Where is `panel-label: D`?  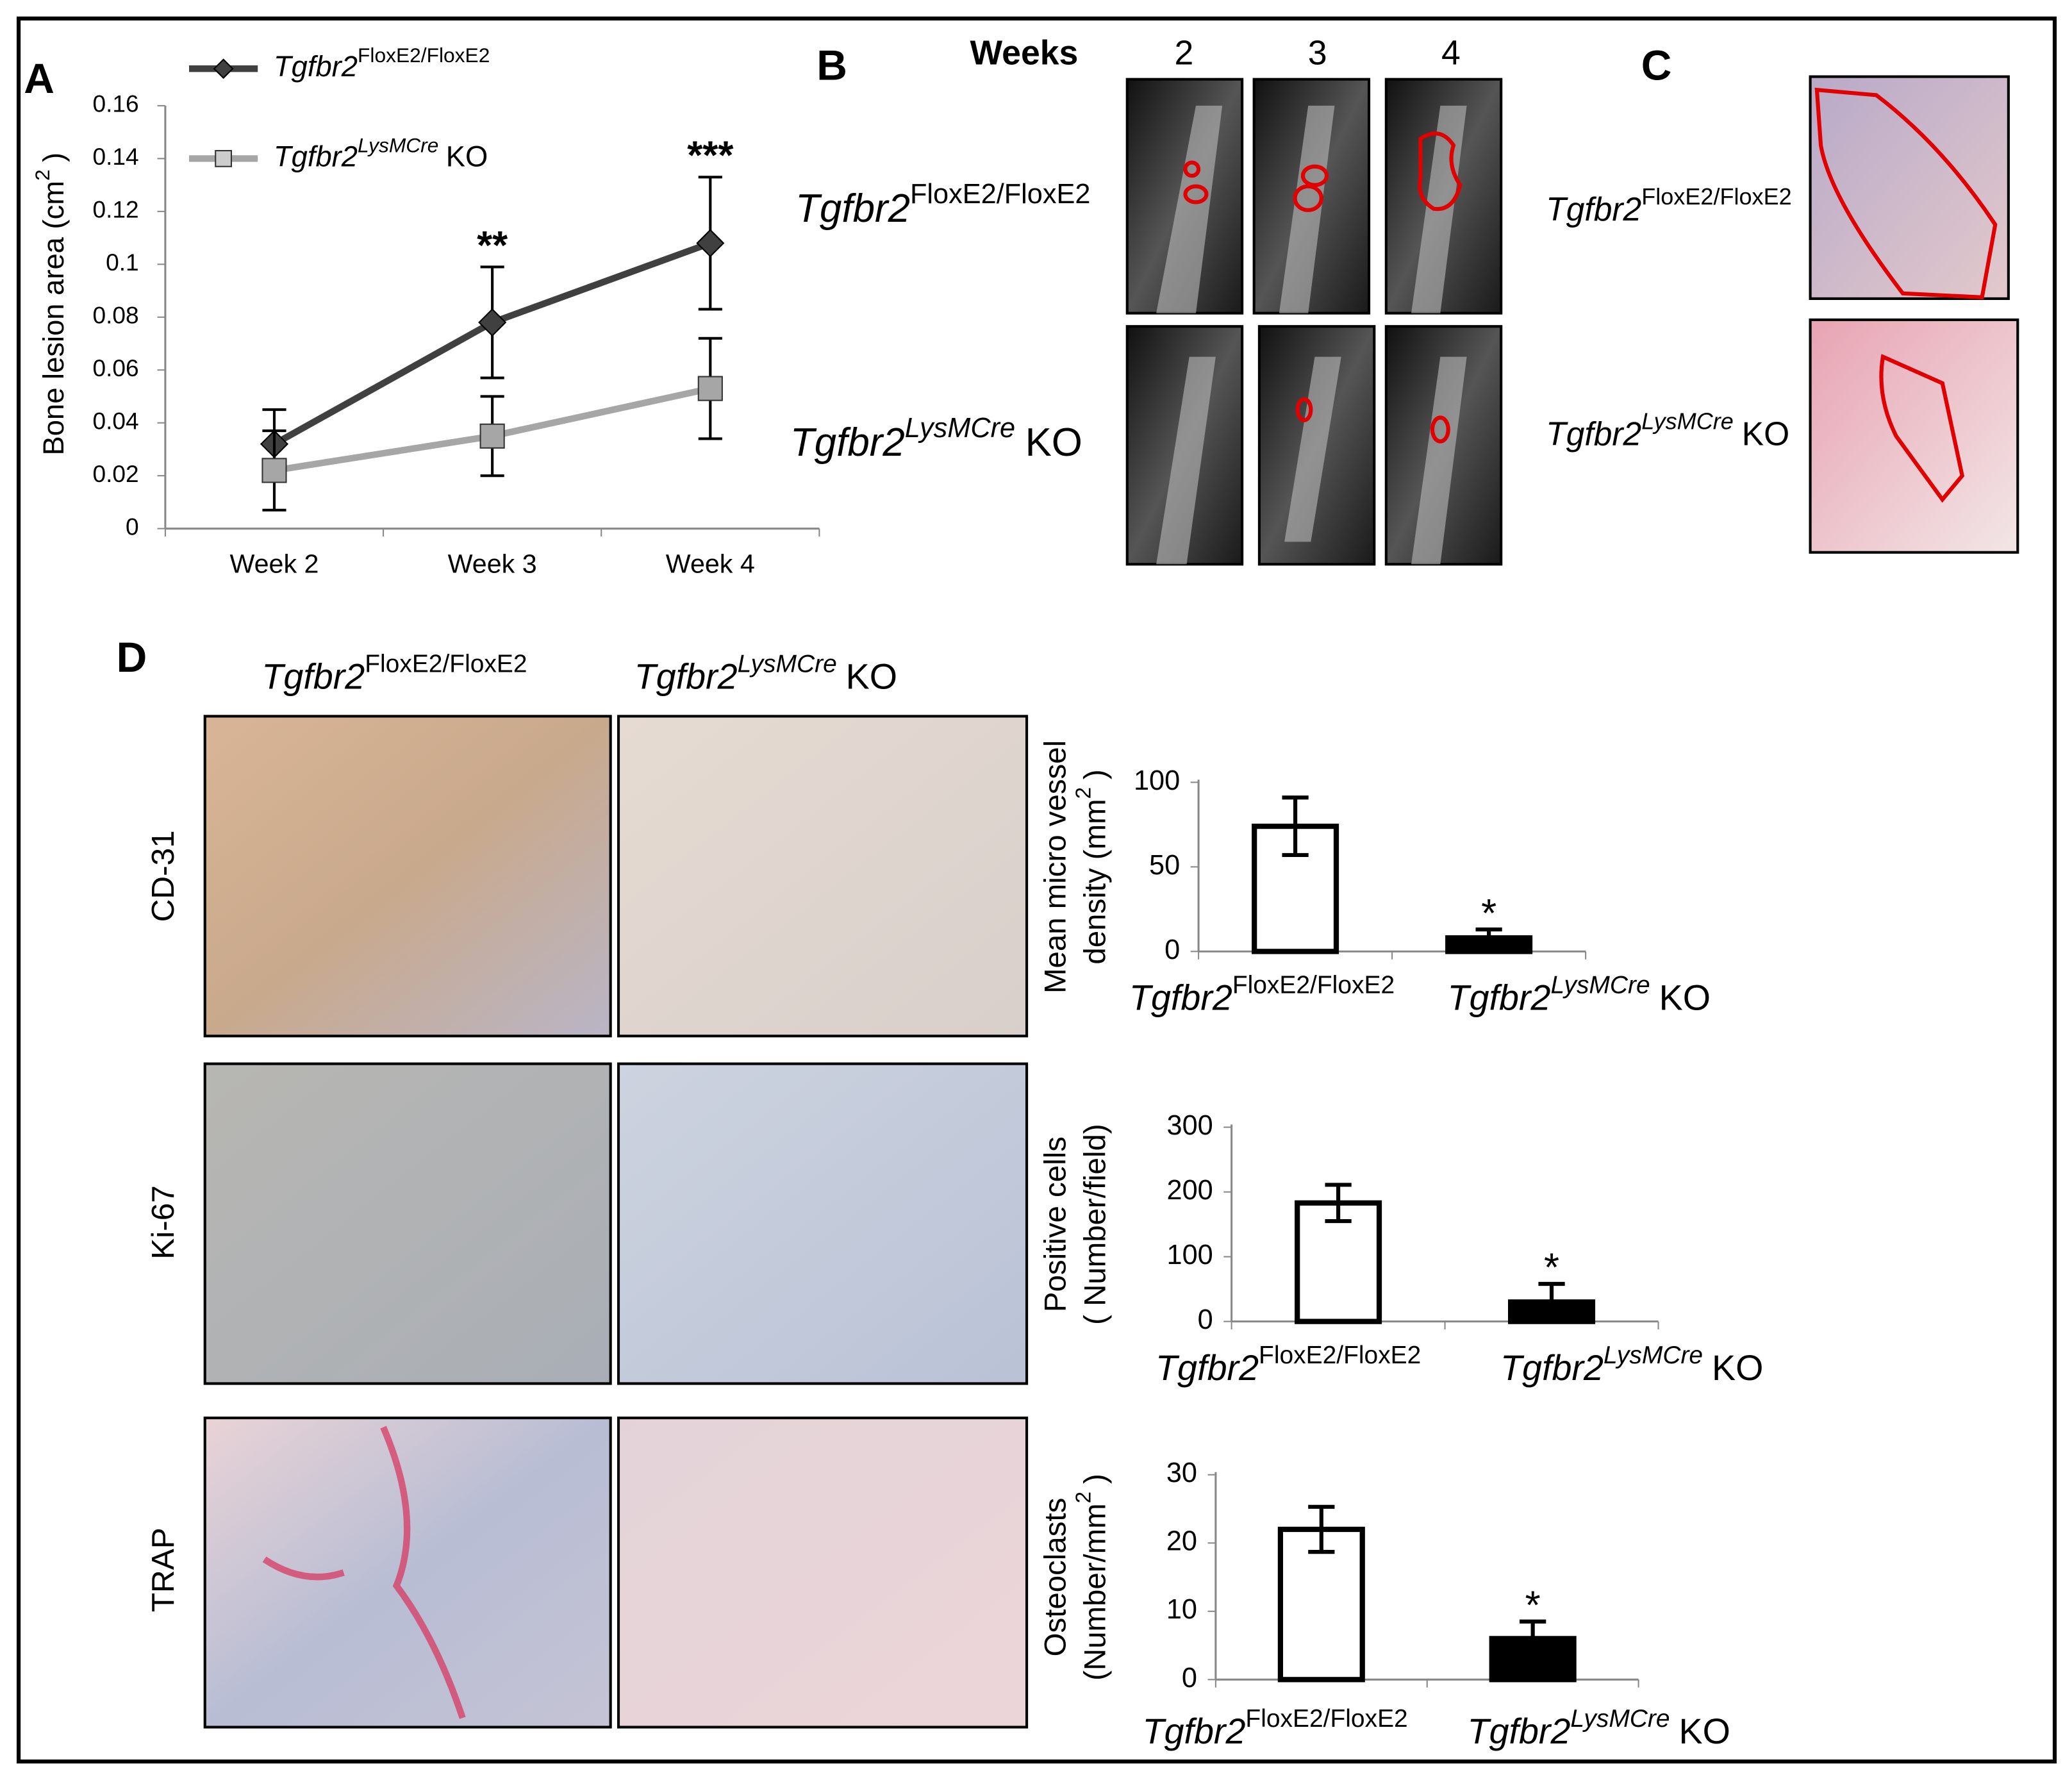 panel-label: D is located at coordinates (132, 657).